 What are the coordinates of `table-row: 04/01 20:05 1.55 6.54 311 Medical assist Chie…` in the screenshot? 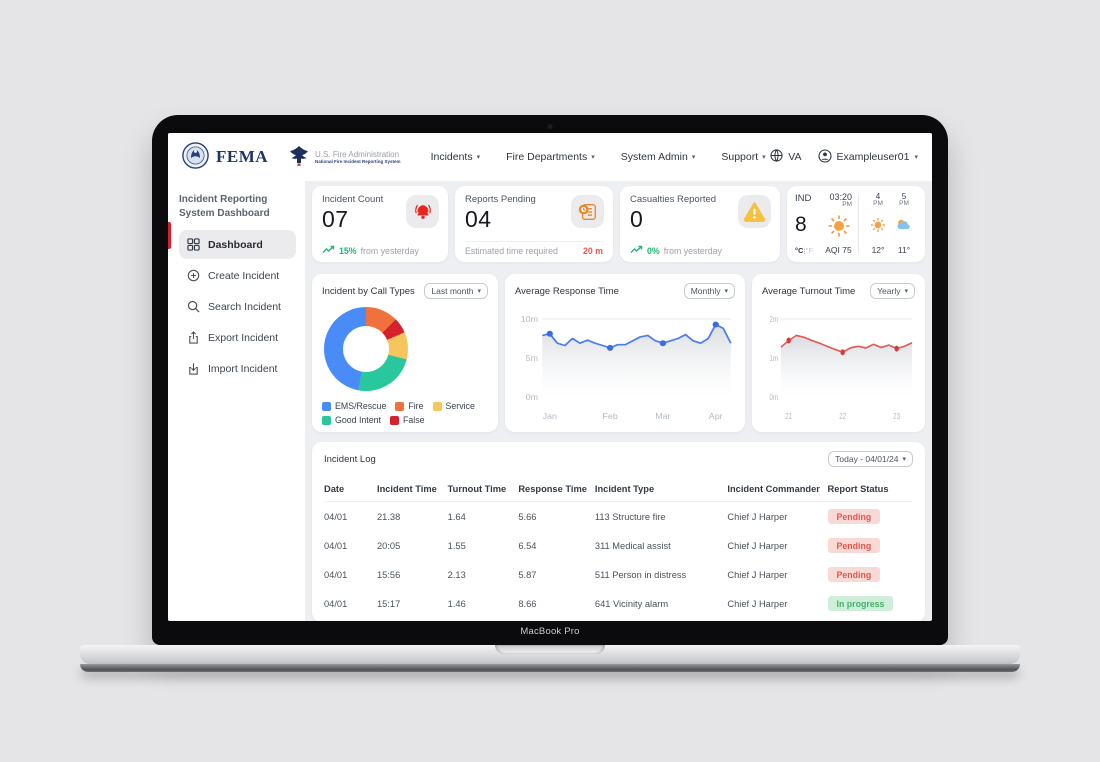 It's located at (618, 545).